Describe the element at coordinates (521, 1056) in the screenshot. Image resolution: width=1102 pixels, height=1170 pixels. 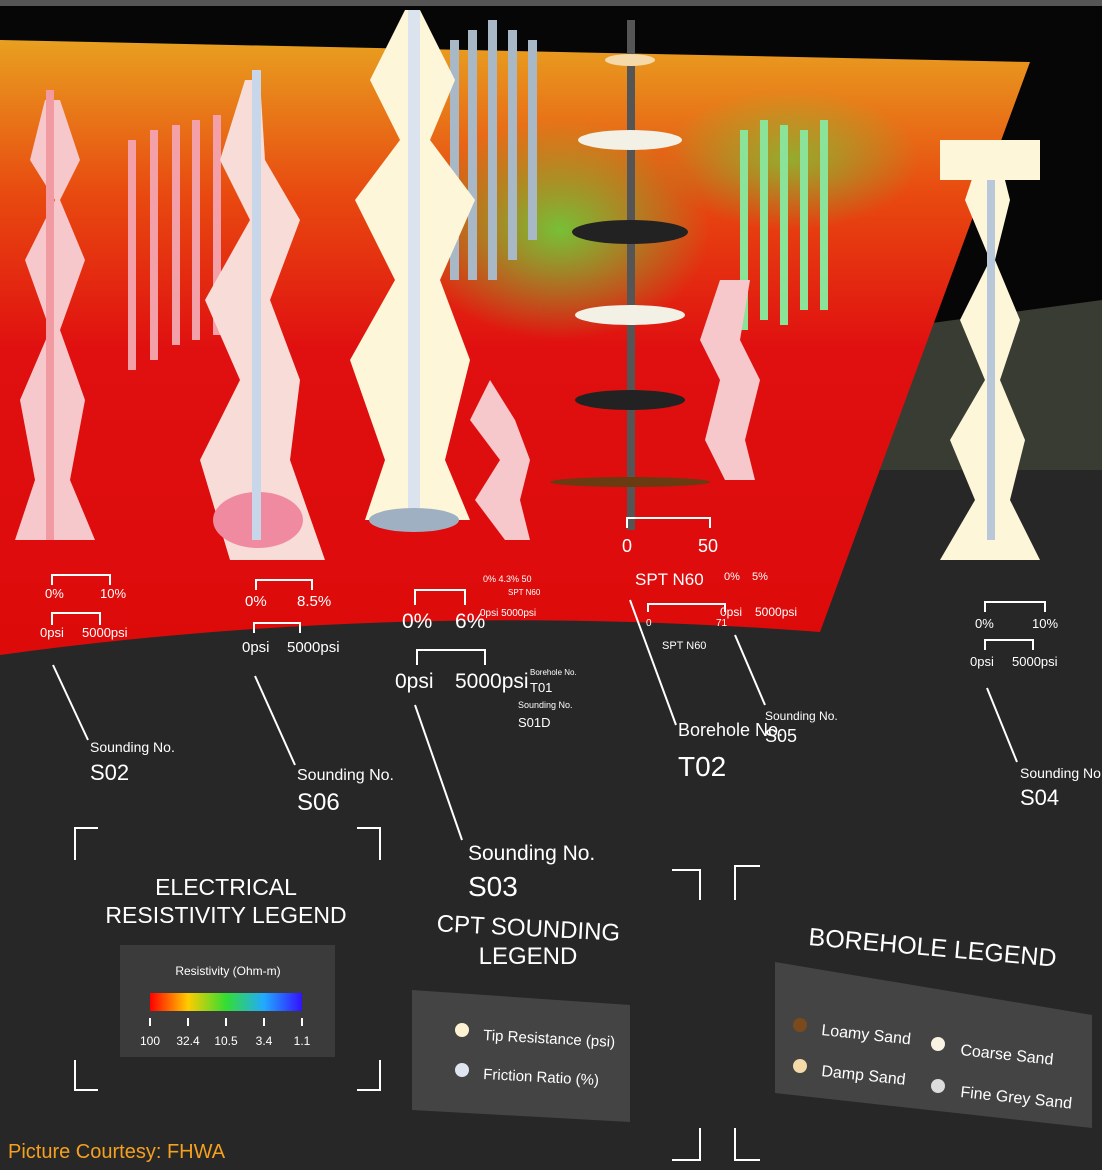
I see `legend-box` at that location.